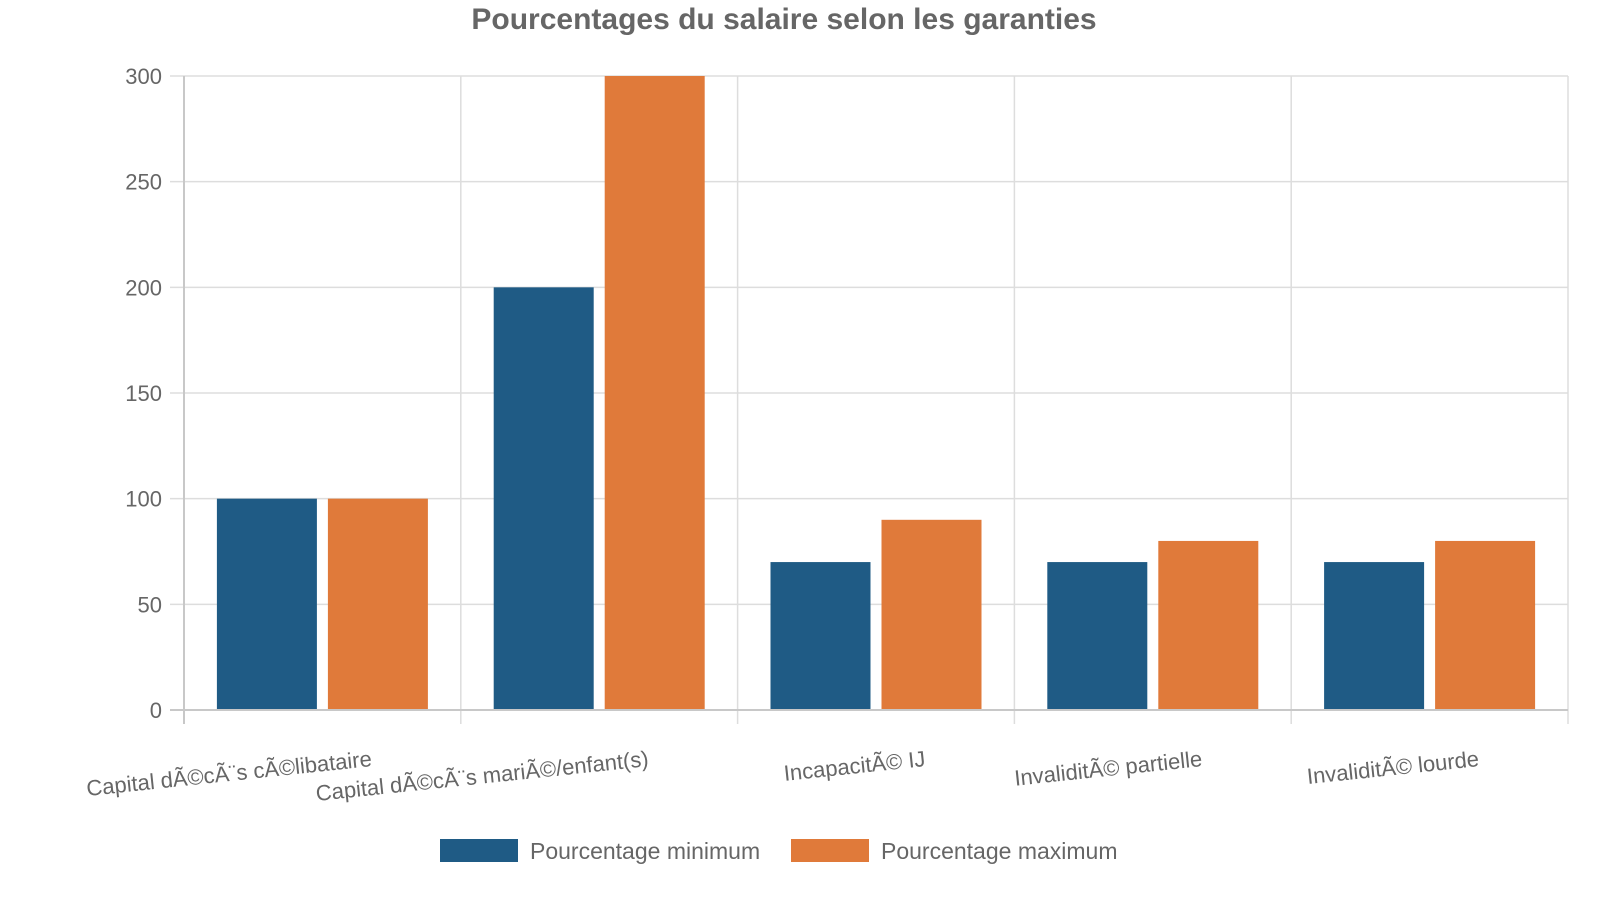 The height and width of the screenshot is (905, 1600). What do you see at coordinates (1393, 767) in the screenshot?
I see `x-category-label: InvaliditÃ© lourde` at bounding box center [1393, 767].